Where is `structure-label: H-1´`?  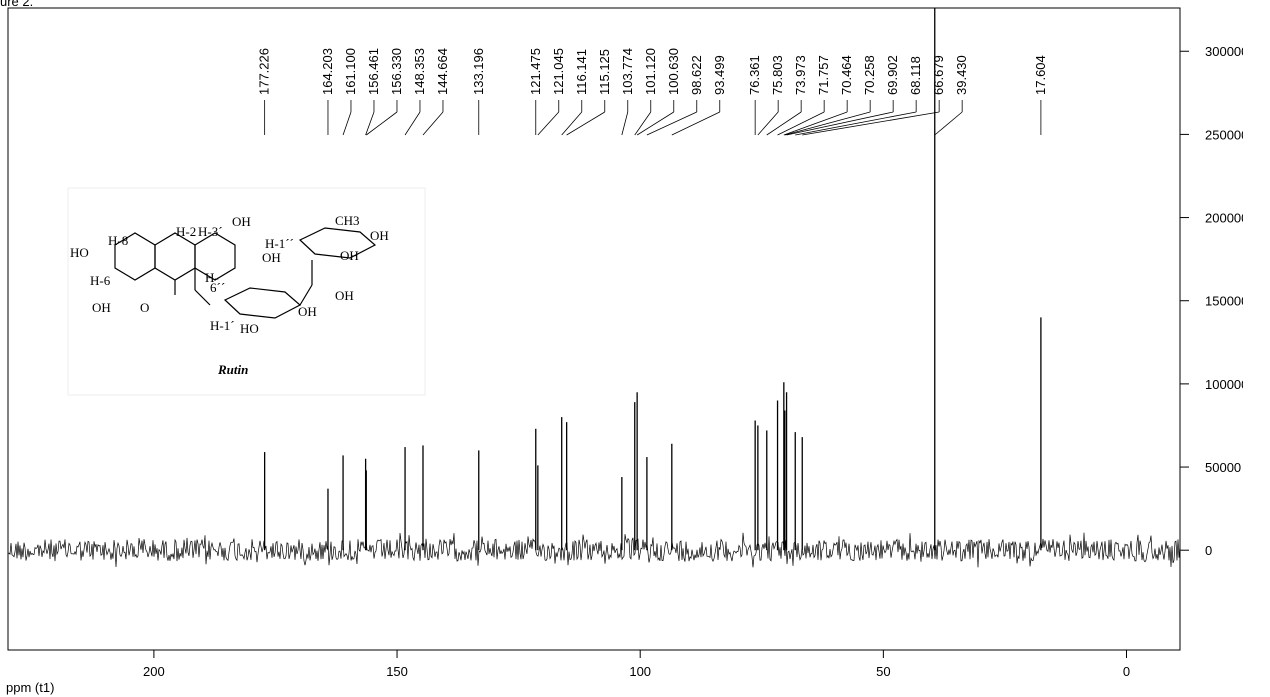
structure-label: H-1´ is located at coordinates (222, 325).